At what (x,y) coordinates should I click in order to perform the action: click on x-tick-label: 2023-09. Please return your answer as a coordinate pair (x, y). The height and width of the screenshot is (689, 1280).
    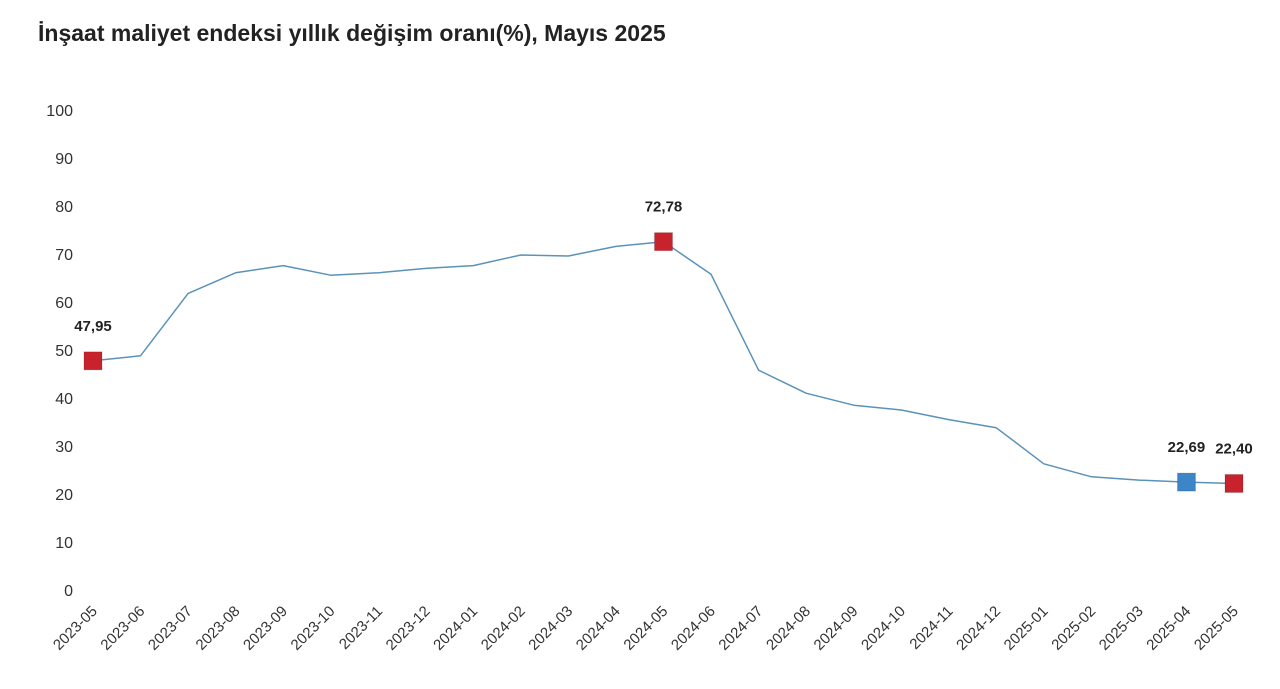
    Looking at the image, I should click on (265, 628).